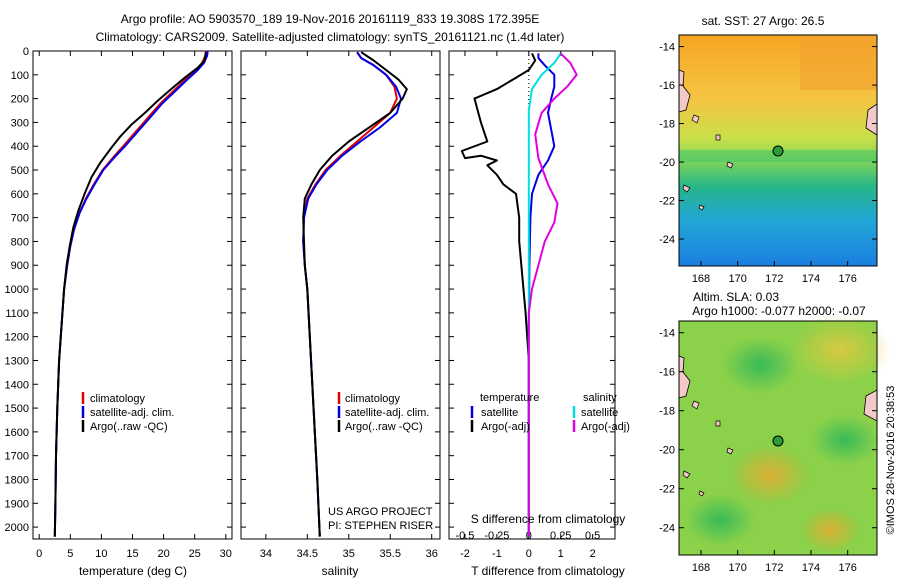 The width and height of the screenshot is (900, 580). Describe the element at coordinates (17, 480) in the screenshot. I see `depth-tick-label: 1800` at that location.